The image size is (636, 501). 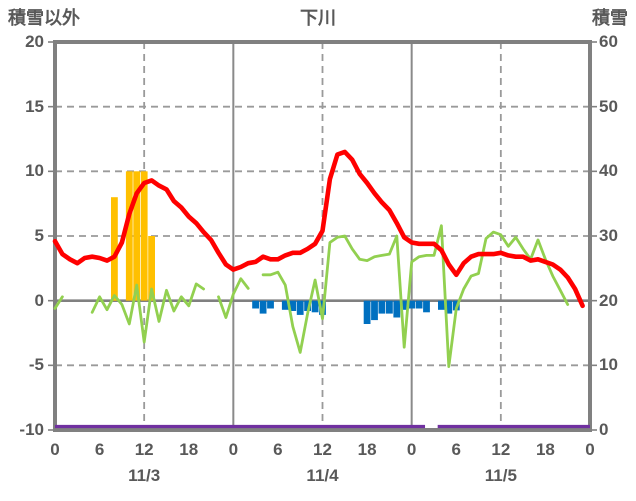 What do you see at coordinates (608, 235) in the screenshot?
I see `right-axis-tick-label: 30` at bounding box center [608, 235].